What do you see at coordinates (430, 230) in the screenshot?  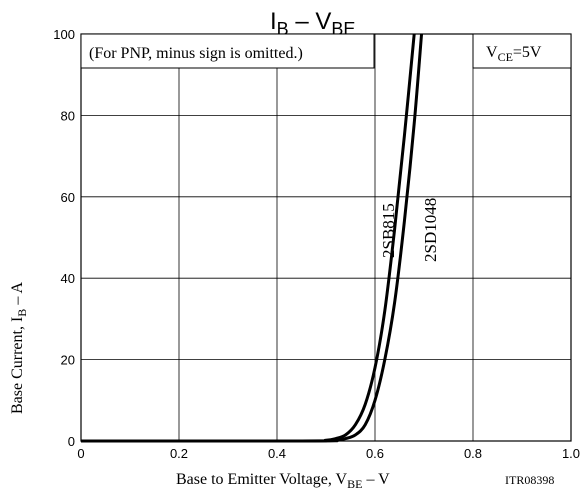 I see `series-label-2sd1048: 2SD1048` at bounding box center [430, 230].